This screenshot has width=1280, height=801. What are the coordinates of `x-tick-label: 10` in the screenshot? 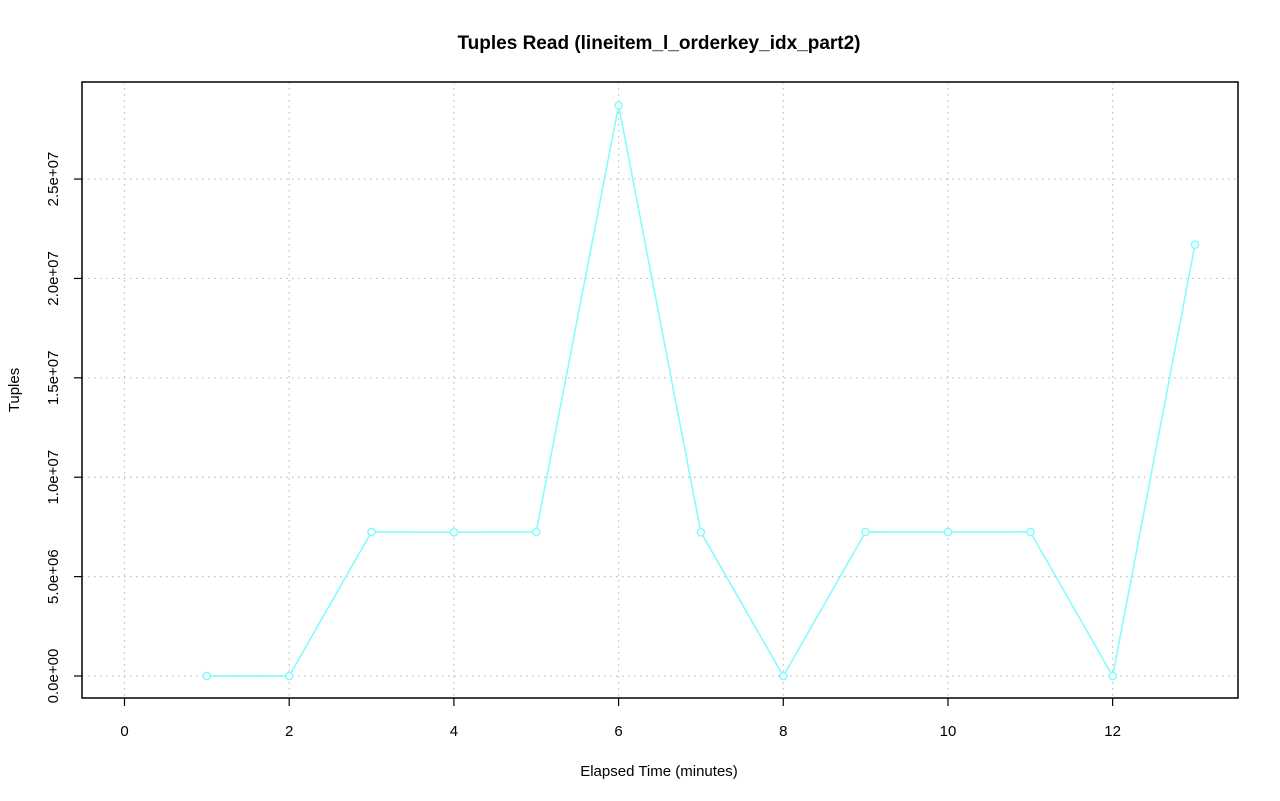 It's located at (948, 731).